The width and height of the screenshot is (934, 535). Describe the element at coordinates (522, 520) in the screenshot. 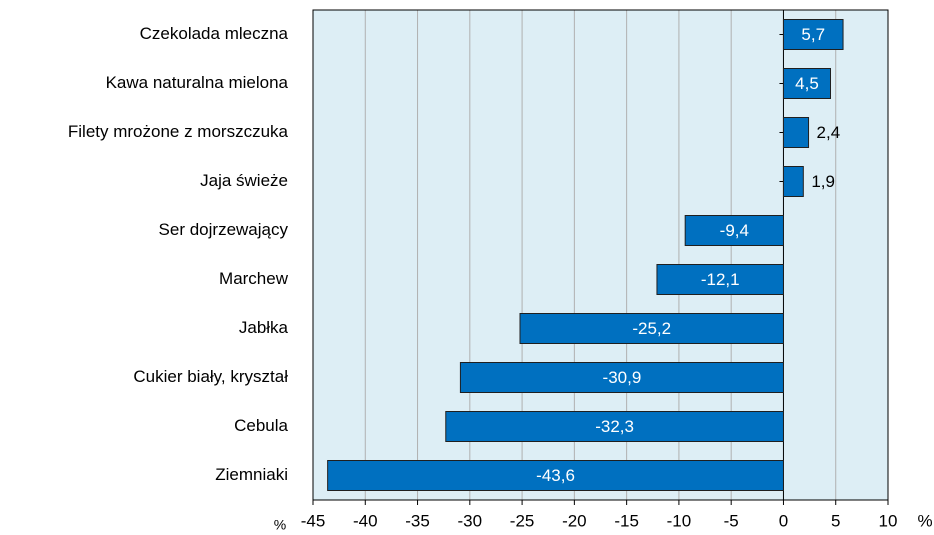

I see `x-tick-label: -25` at that location.